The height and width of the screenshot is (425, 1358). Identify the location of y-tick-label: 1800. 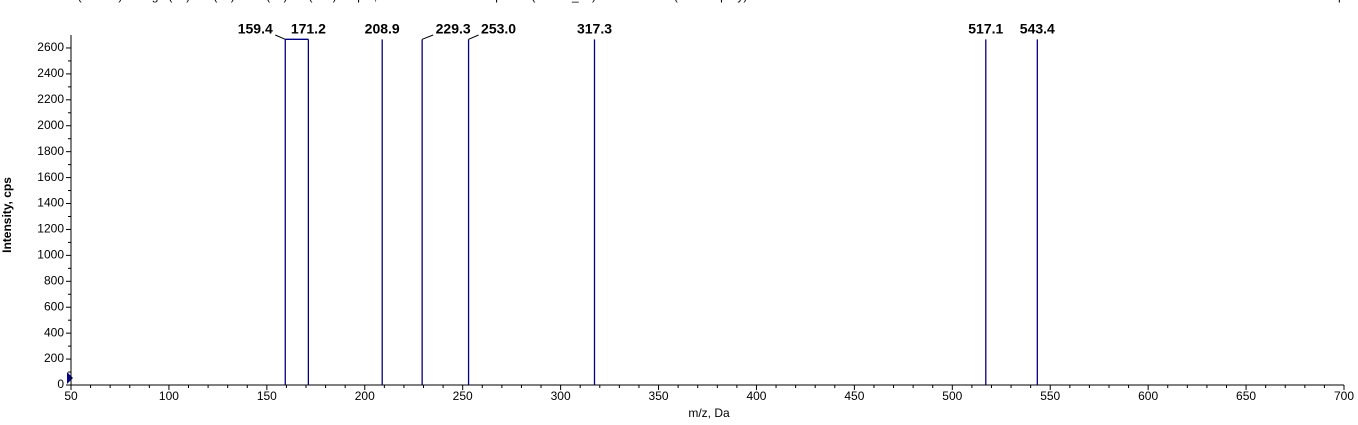
(50, 151).